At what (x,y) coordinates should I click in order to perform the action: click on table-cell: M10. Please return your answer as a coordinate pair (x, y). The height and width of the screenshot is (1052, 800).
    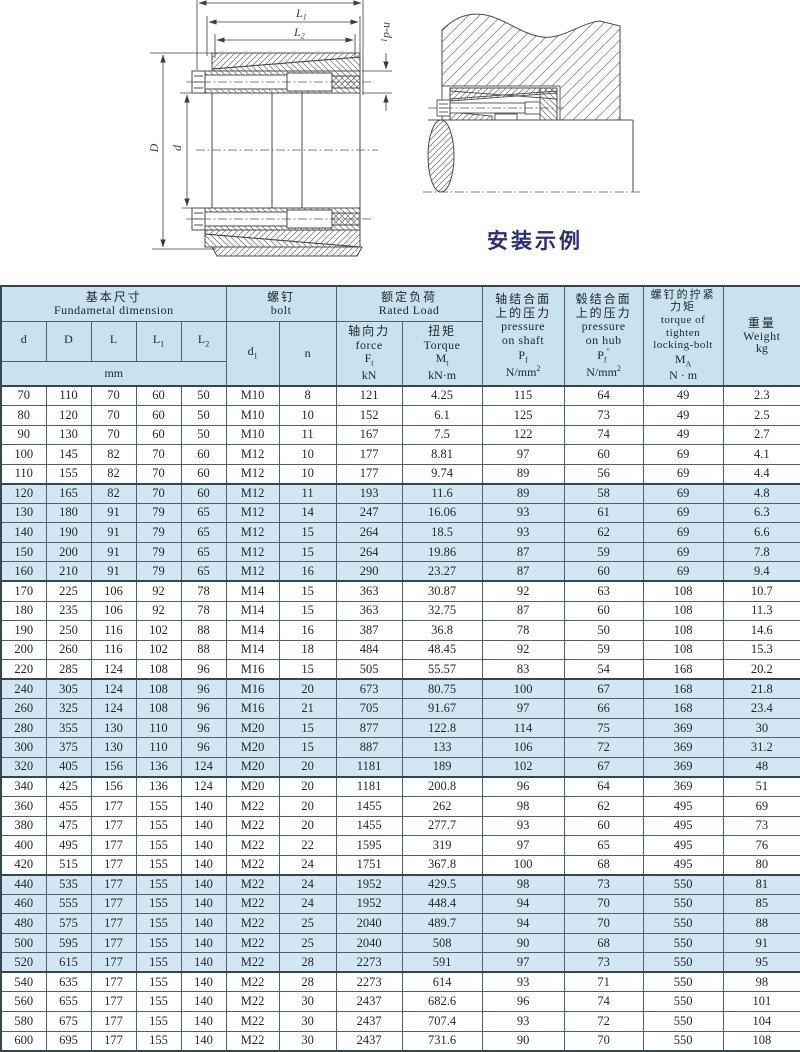
    Looking at the image, I should click on (252, 435).